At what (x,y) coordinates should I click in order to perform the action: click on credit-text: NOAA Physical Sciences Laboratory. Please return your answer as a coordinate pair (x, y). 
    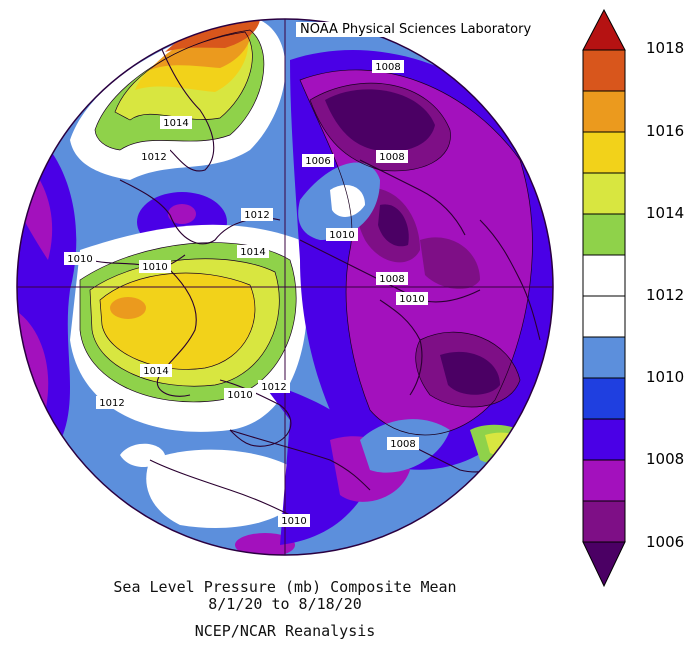
    Looking at the image, I should click on (416, 29).